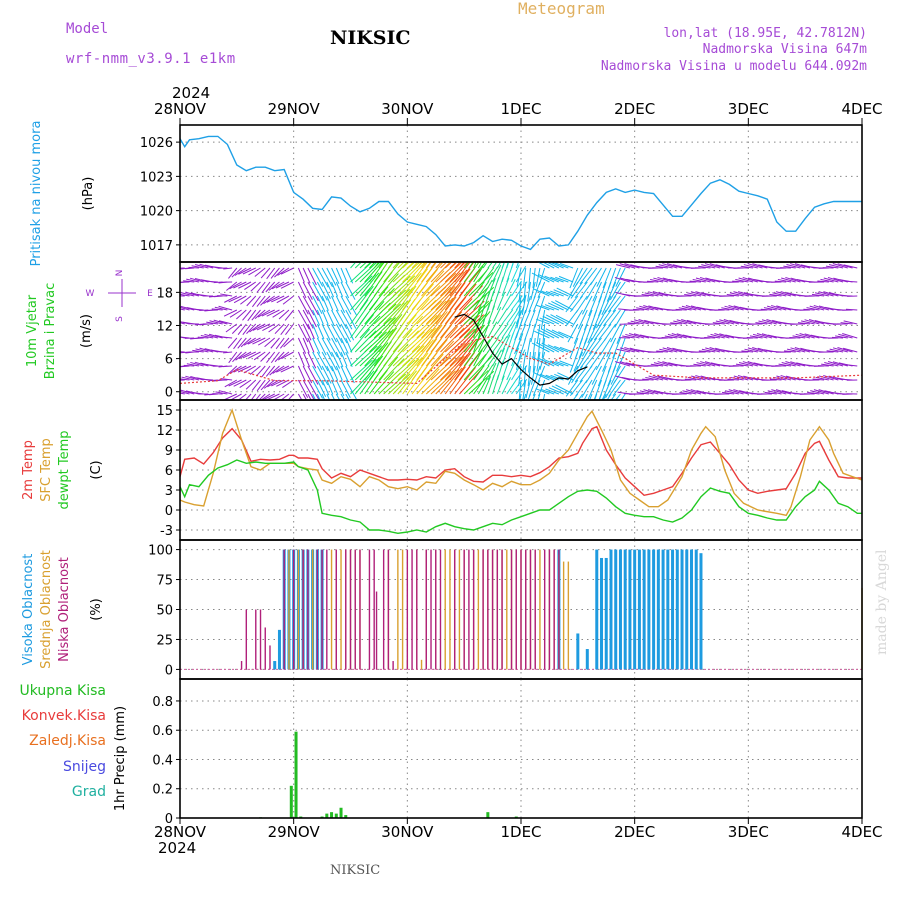  Describe the element at coordinates (169, 393) in the screenshot. I see `y-tick-label: 0` at that location.